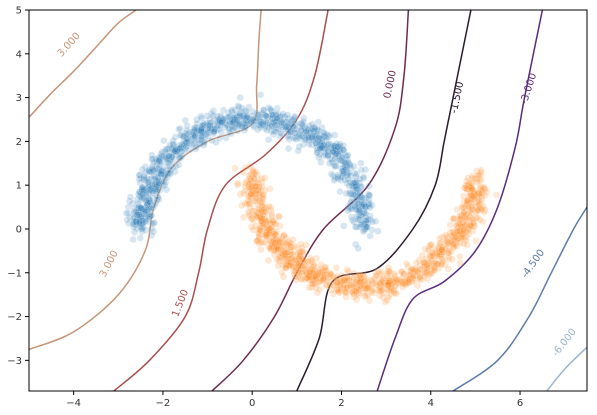  Describe the element at coordinates (163, 403) in the screenshot. I see `x-tick-label: −2` at that location.